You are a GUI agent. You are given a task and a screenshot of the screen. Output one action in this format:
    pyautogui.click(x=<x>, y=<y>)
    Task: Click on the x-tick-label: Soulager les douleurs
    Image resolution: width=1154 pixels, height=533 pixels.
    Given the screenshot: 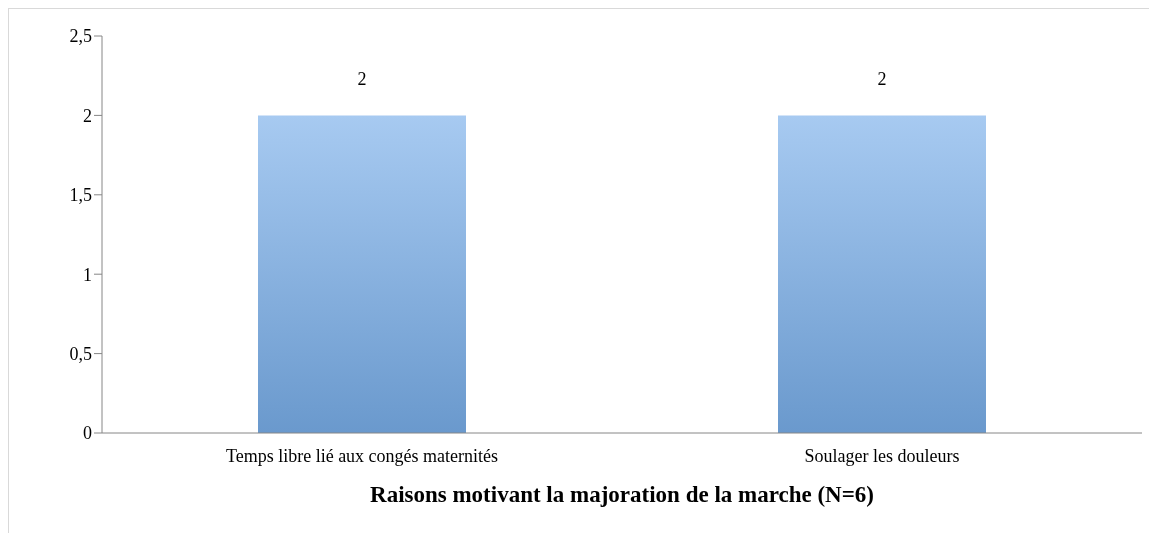 What is the action you would take?
    pyautogui.click(x=882, y=455)
    